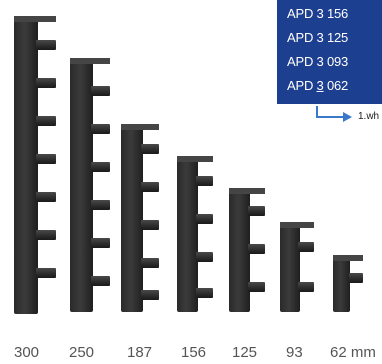 The image size is (382, 364). I want to click on product-code-item: APD 3 125, so click(317, 37).